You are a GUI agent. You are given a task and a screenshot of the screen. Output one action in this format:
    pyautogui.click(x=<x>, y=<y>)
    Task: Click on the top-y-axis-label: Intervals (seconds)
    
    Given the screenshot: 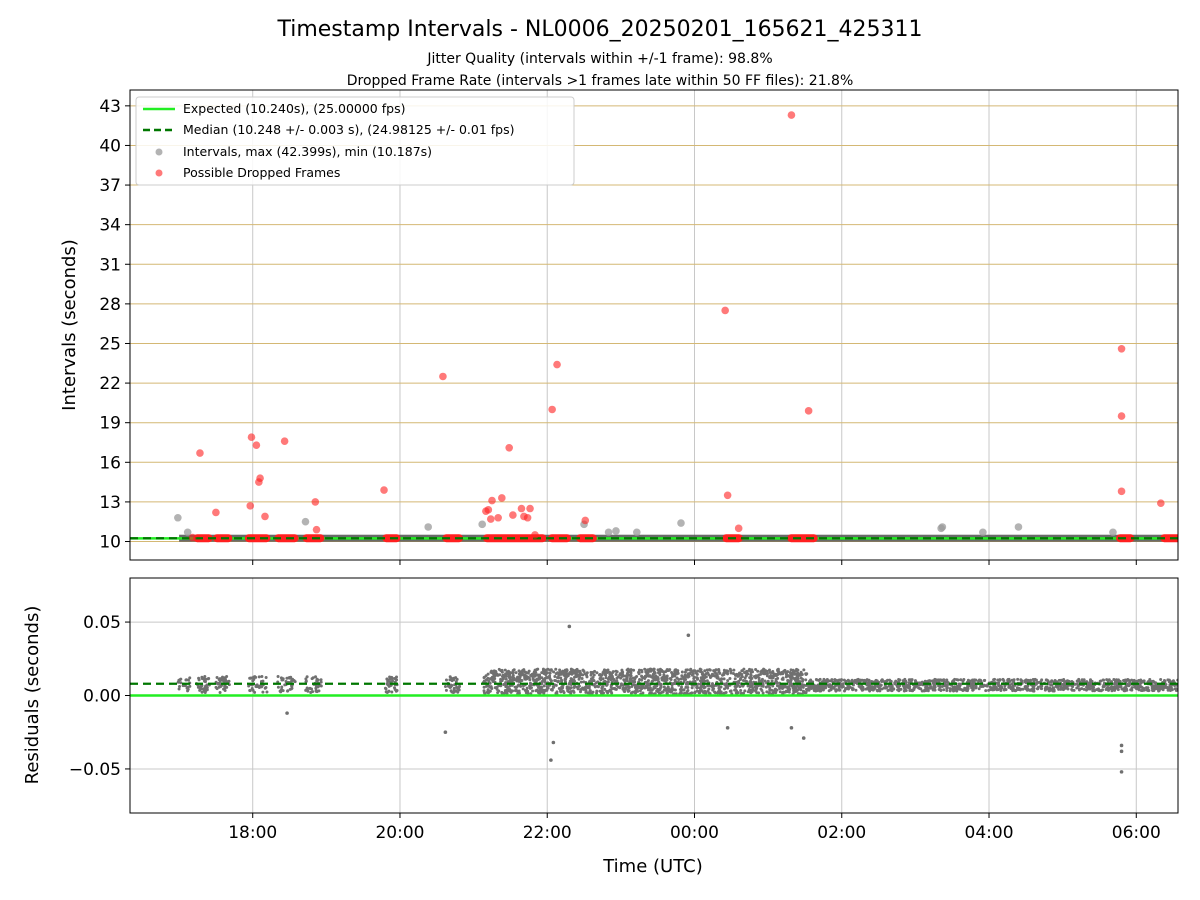 What is the action you would take?
    pyautogui.click(x=69, y=325)
    